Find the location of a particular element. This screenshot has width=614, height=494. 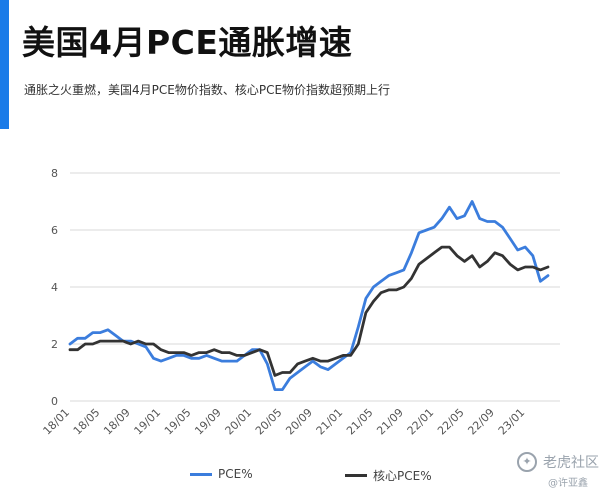

y-tick-label: 4 is located at coordinates (54, 287).